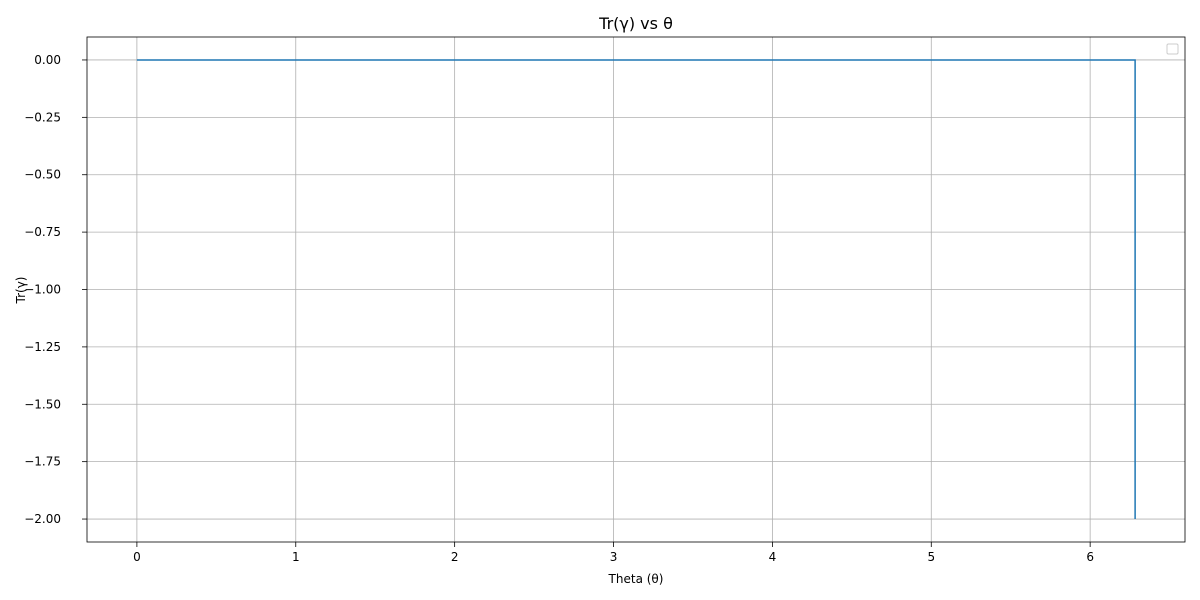  What do you see at coordinates (42, 117) in the screenshot?
I see `y-tick-label: −0.25` at bounding box center [42, 117].